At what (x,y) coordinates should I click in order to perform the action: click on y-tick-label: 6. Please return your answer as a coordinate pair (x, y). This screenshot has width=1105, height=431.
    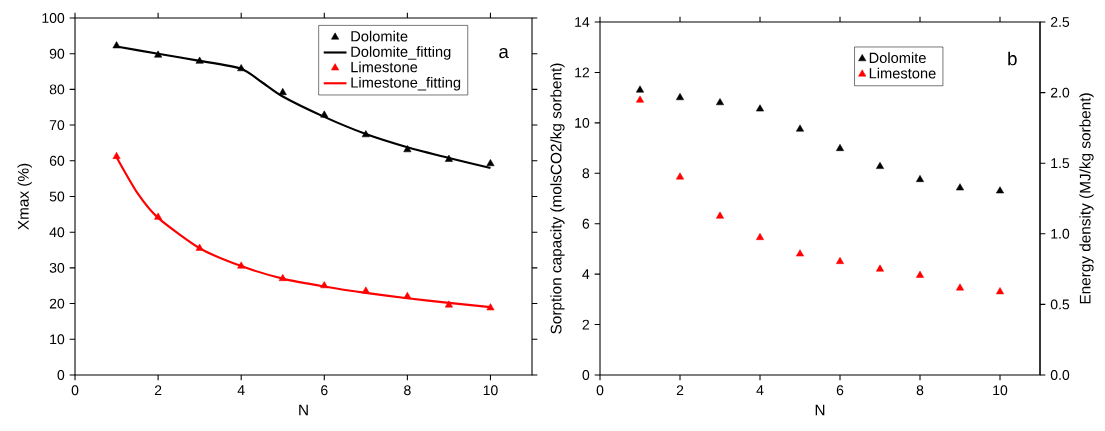
    Looking at the image, I should click on (586, 223).